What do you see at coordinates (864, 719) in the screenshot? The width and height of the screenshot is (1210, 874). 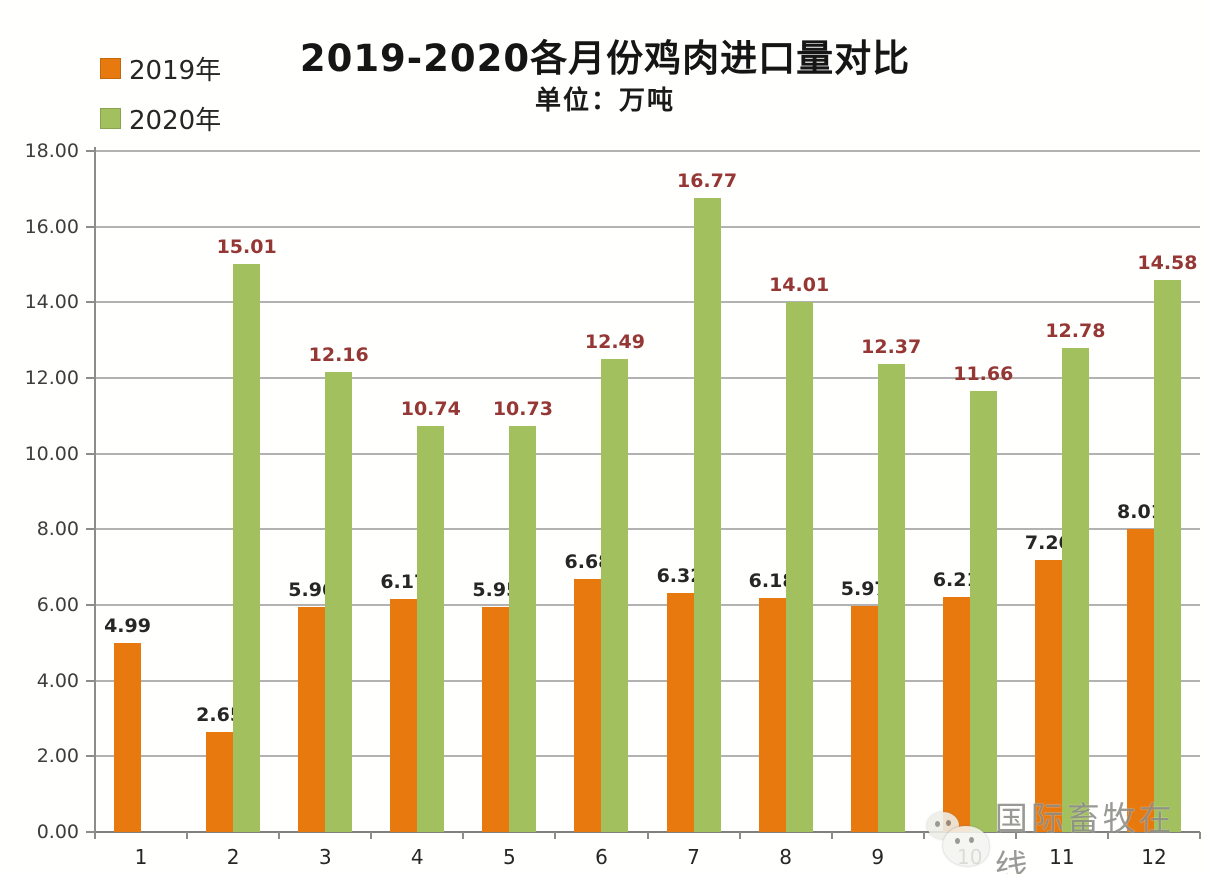 I see `bar-2019年-month-9` at bounding box center [864, 719].